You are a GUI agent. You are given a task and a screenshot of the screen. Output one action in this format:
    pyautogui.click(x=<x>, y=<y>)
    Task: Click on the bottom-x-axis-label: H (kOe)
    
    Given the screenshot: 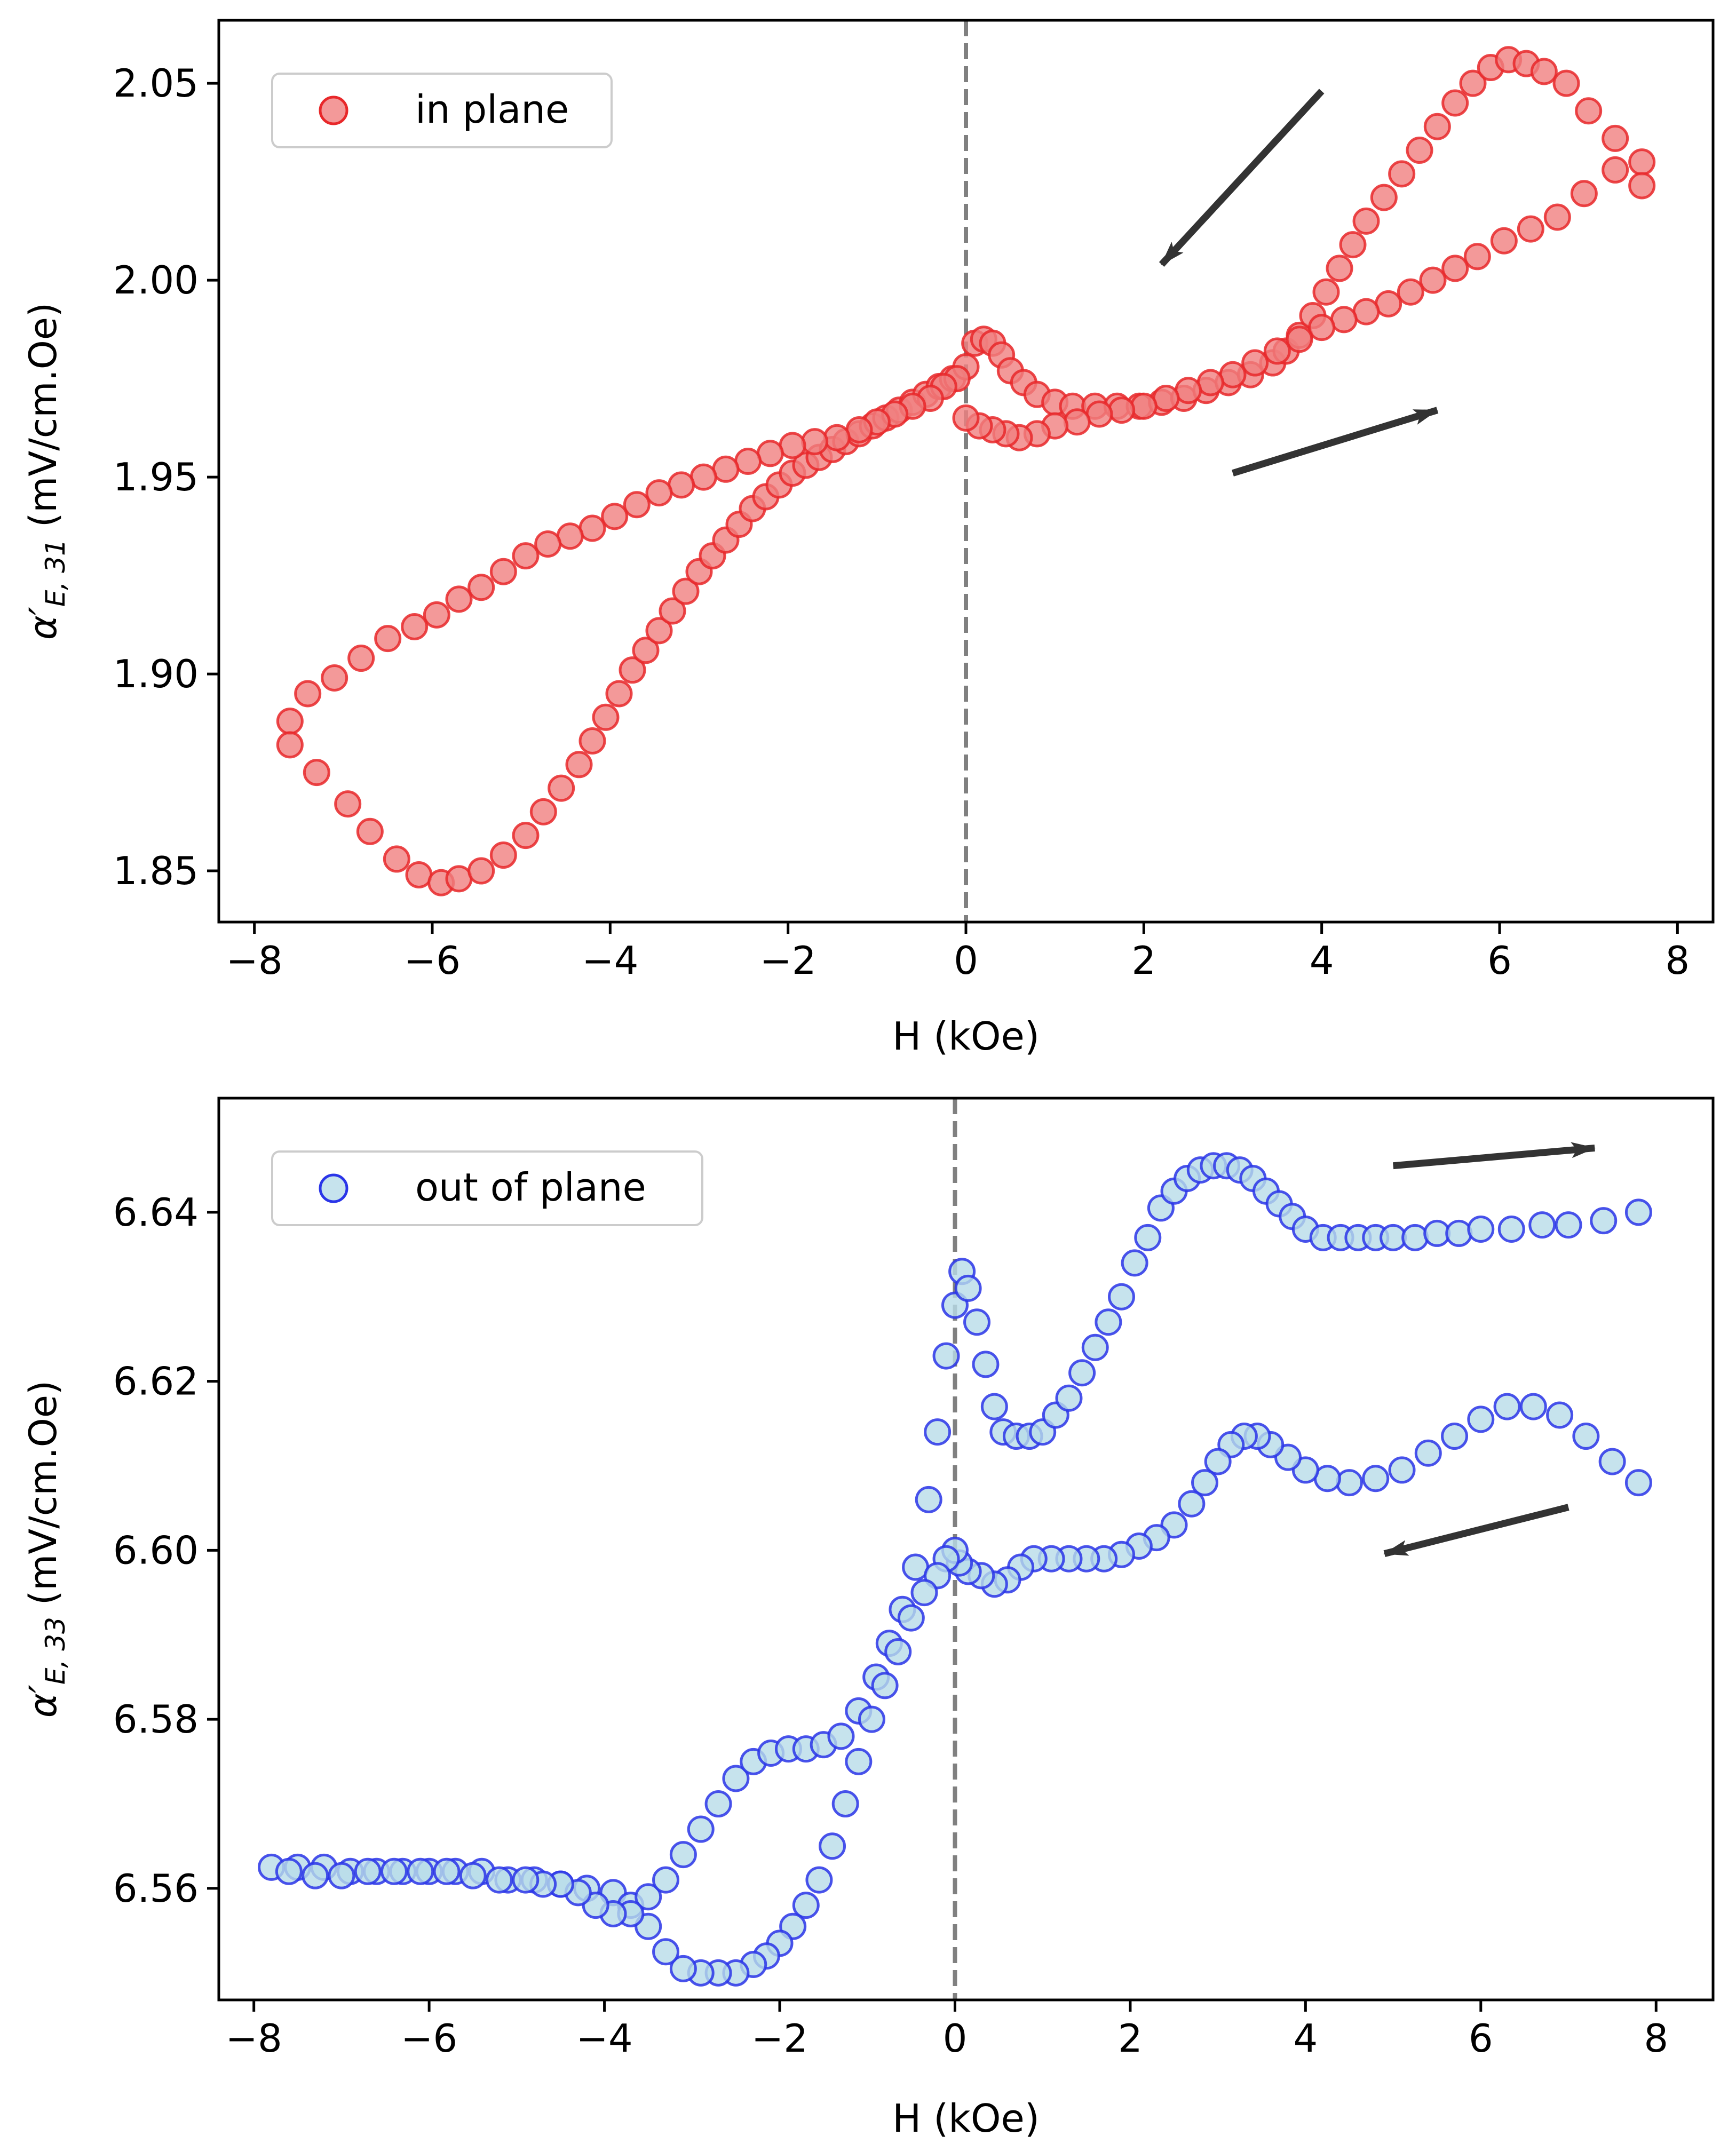 What is the action you would take?
    pyautogui.click(x=966, y=2118)
    